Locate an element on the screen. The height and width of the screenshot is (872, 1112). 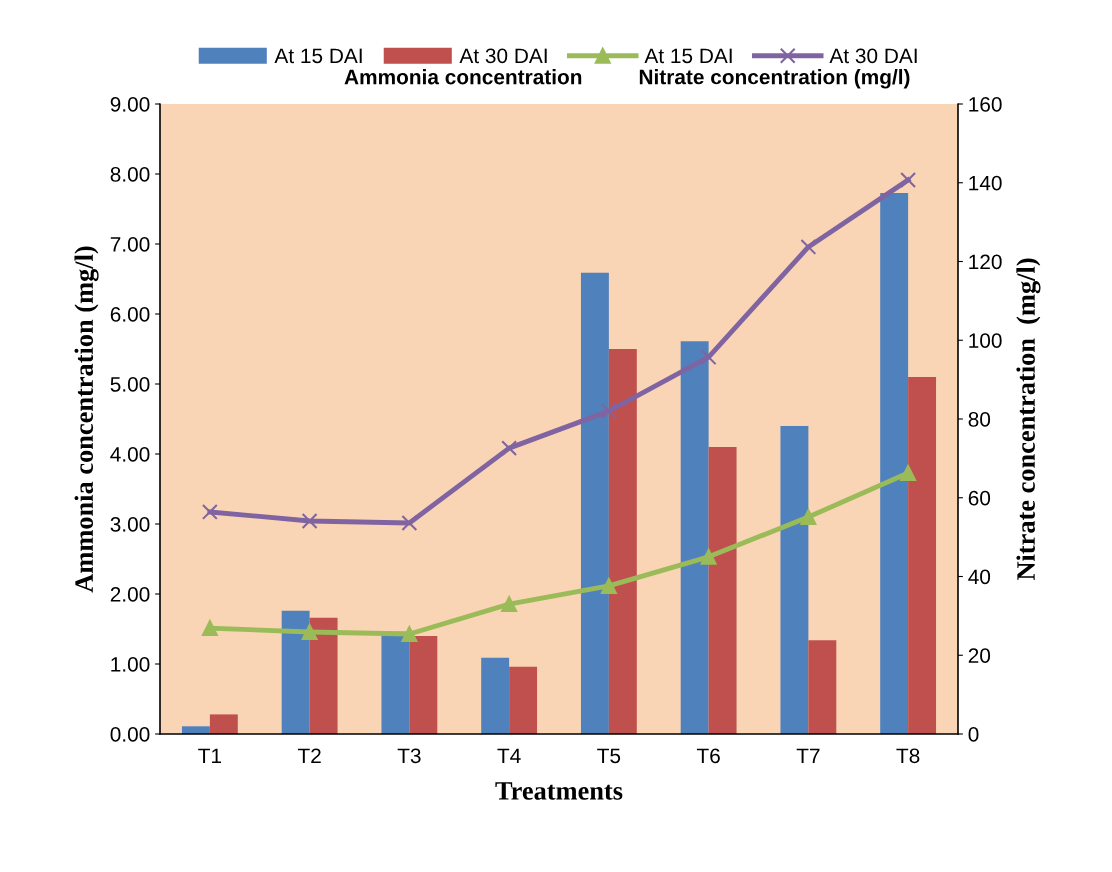
y-tick-label: 9.00 is located at coordinates (130, 104).